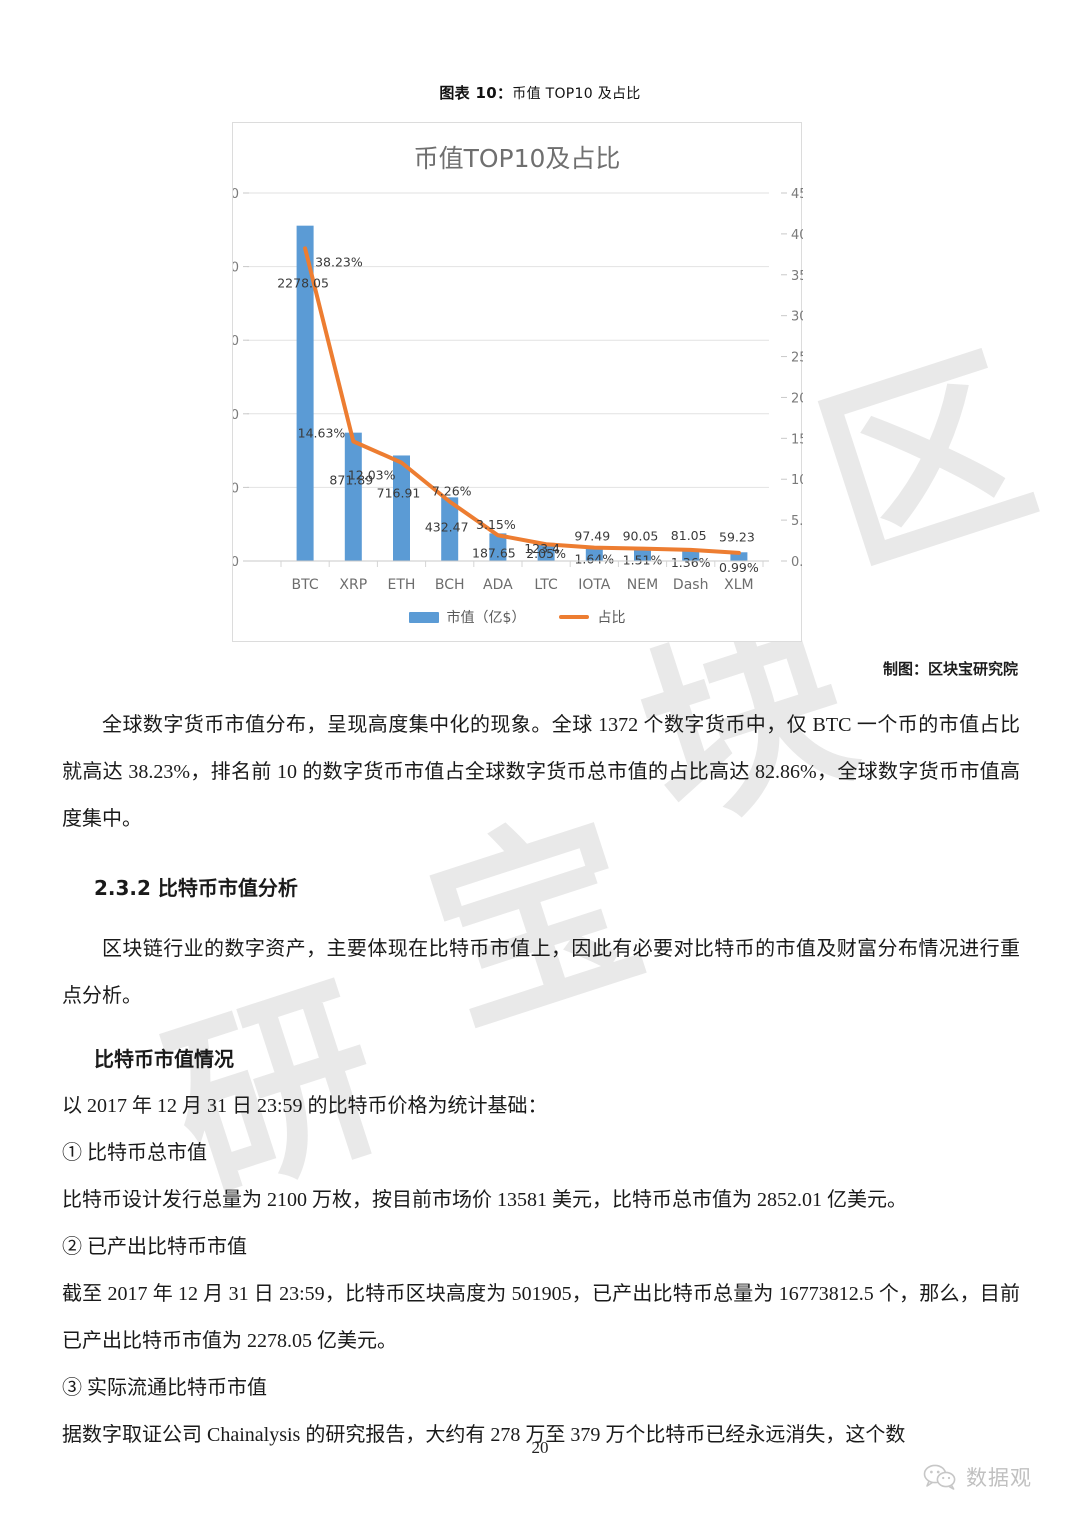 This screenshot has height=1526, width=1080. Describe the element at coordinates (950, 669) in the screenshot. I see `chart-source-note: 制图：区块宝研究院` at that location.